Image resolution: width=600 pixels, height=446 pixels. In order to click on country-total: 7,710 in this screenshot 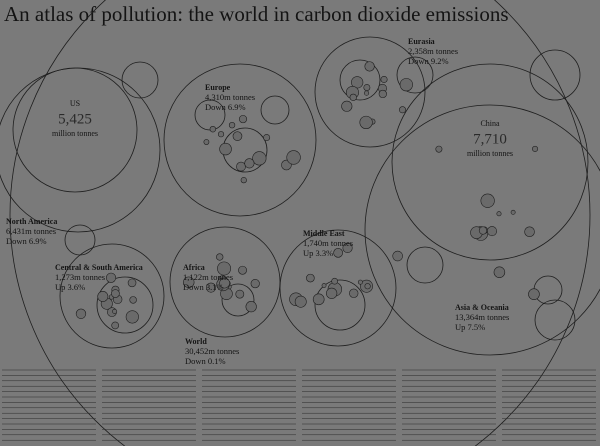, I will do `click(490, 139)`.